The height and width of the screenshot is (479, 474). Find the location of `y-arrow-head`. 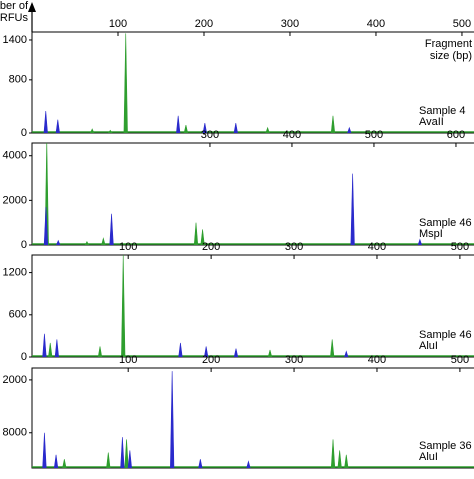

y-arrow-head is located at coordinates (32, 7).